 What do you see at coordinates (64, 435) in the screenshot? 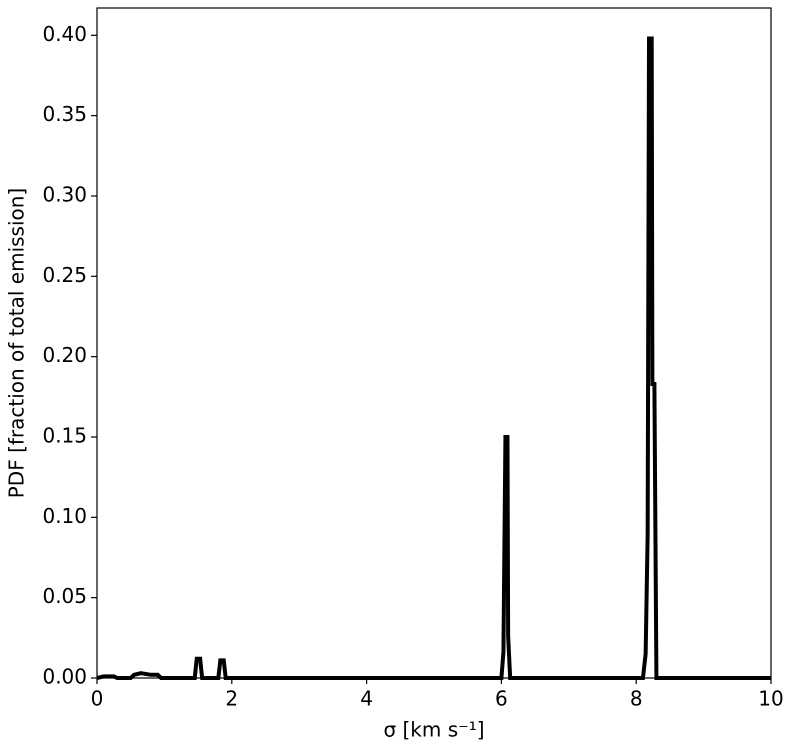
I see `y-tick-label: 0.15` at bounding box center [64, 435].